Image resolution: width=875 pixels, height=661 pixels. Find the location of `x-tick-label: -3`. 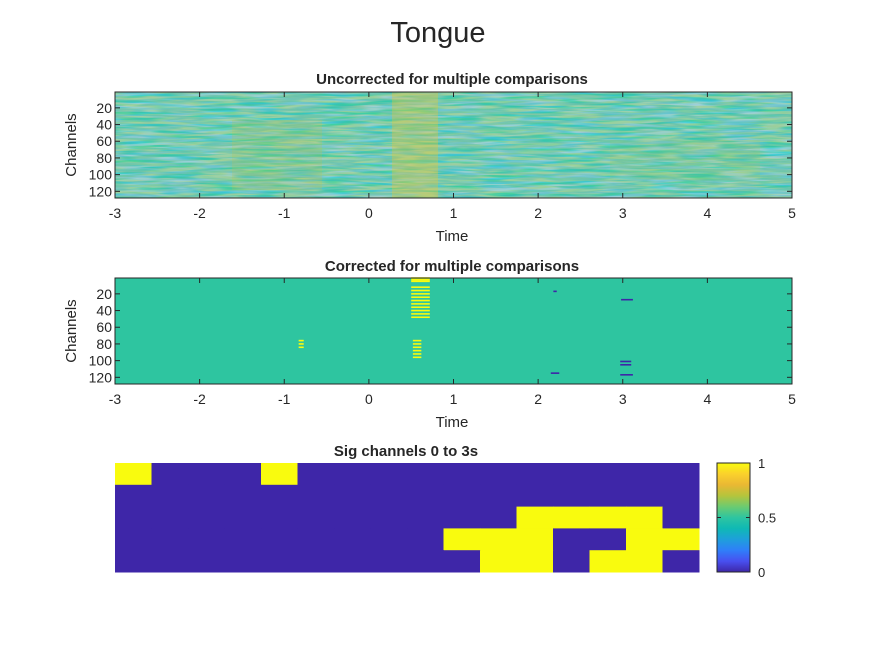

x-tick-label: -3 is located at coordinates (115, 399).